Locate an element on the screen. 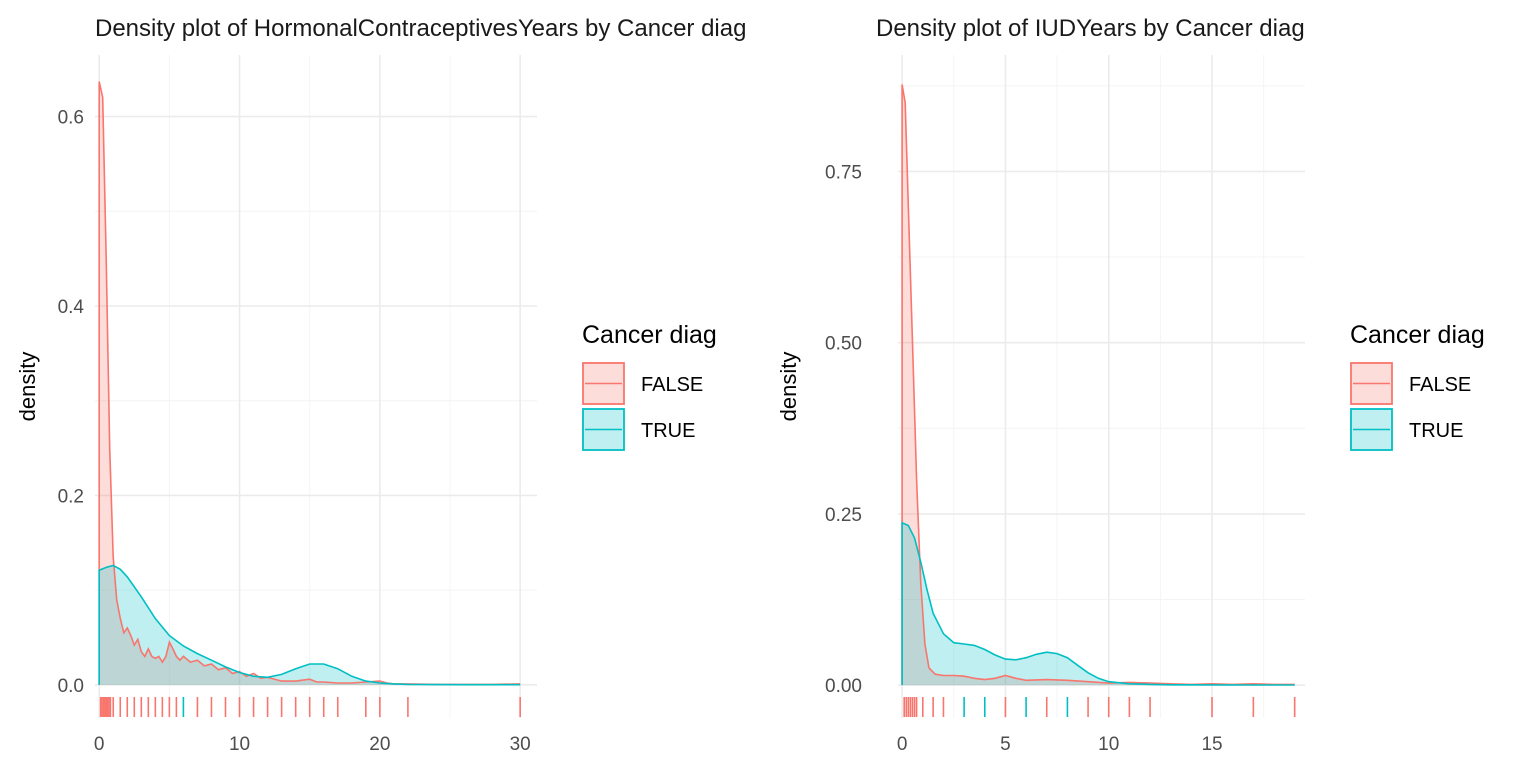  x-tick-label: 20 is located at coordinates (379, 744).